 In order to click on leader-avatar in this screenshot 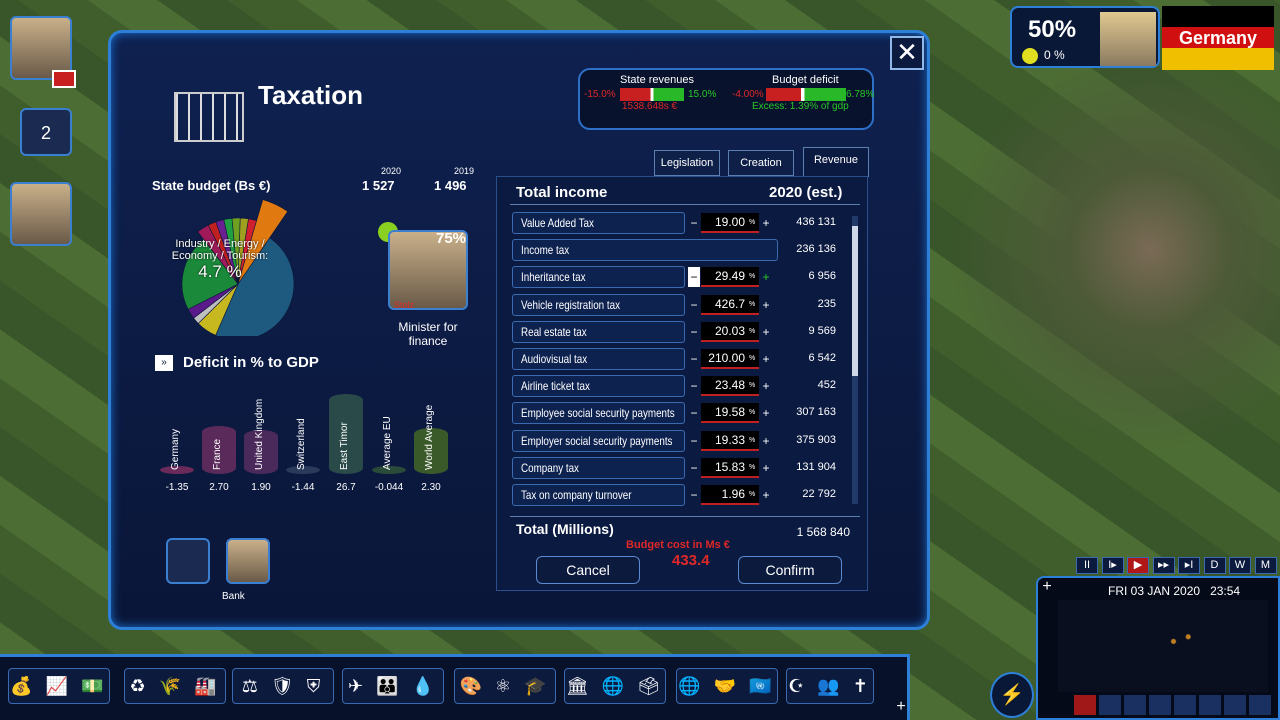, I will do `click(41, 48)`.